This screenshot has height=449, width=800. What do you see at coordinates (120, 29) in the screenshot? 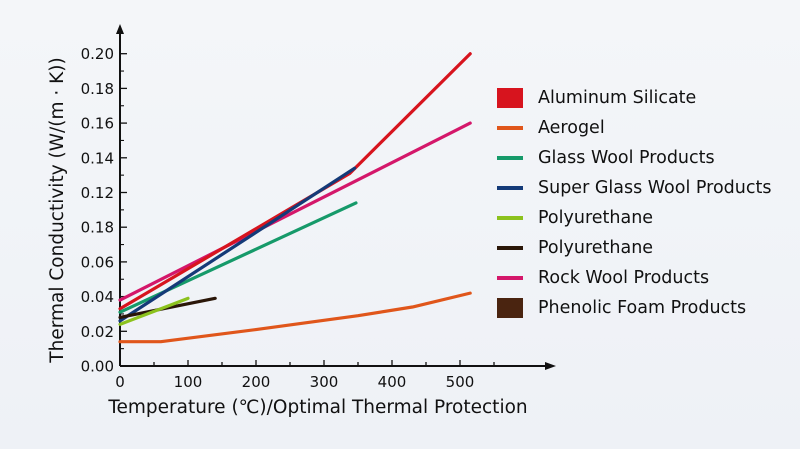
I see `y-axis-arrow` at bounding box center [120, 29].